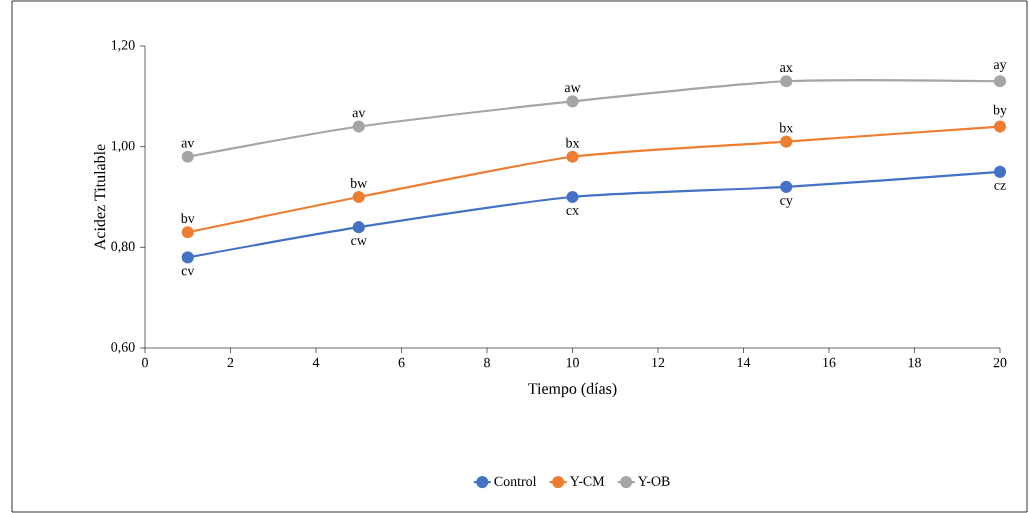 Image resolution: width=1029 pixels, height=513 pixels. What do you see at coordinates (230, 362) in the screenshot?
I see `x-tick-label: 2` at bounding box center [230, 362].